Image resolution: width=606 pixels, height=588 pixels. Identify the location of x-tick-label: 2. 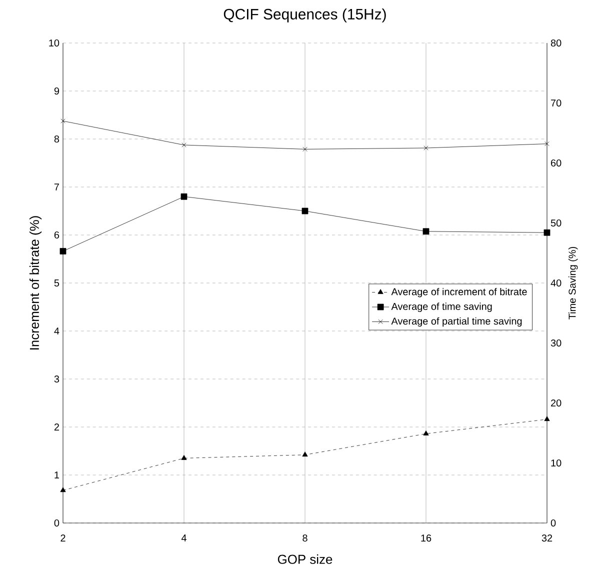
(63, 538).